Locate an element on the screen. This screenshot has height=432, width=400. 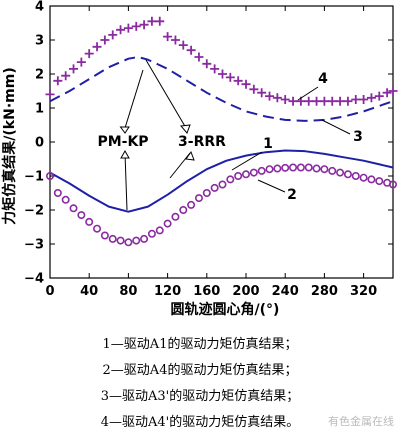
arrowhead-3rrr-bottom is located at coordinates (190, 155).